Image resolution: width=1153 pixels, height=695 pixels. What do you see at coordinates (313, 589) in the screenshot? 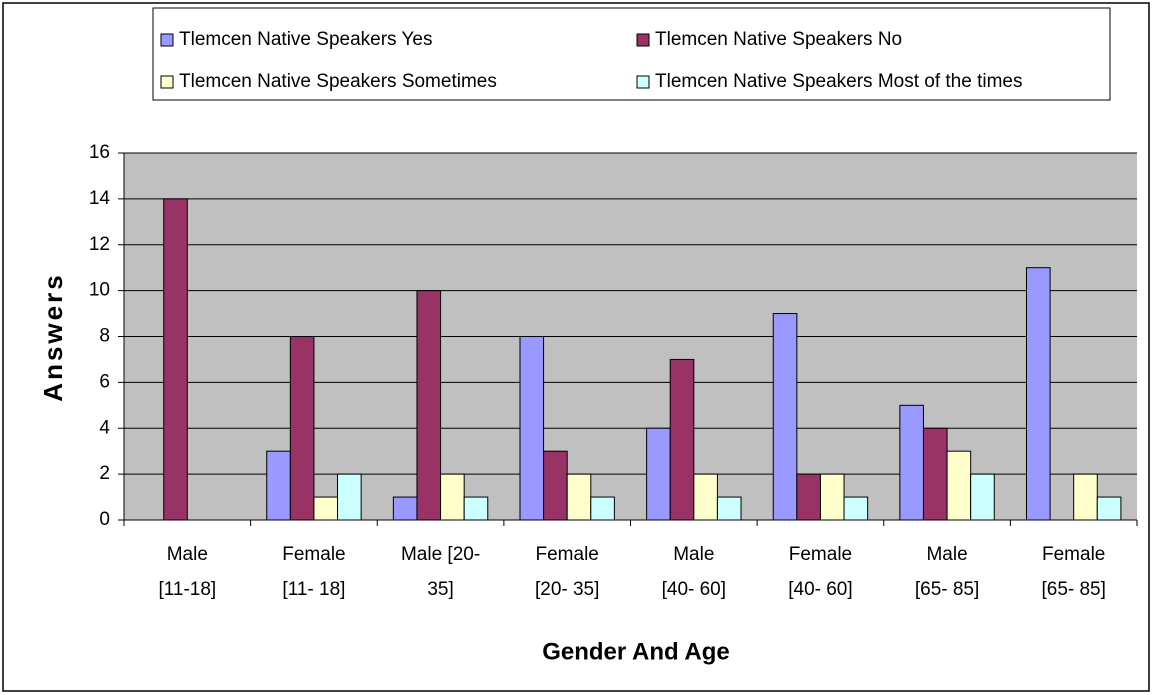
I see `x-tick-label: [11- 18]` at bounding box center [313, 589].